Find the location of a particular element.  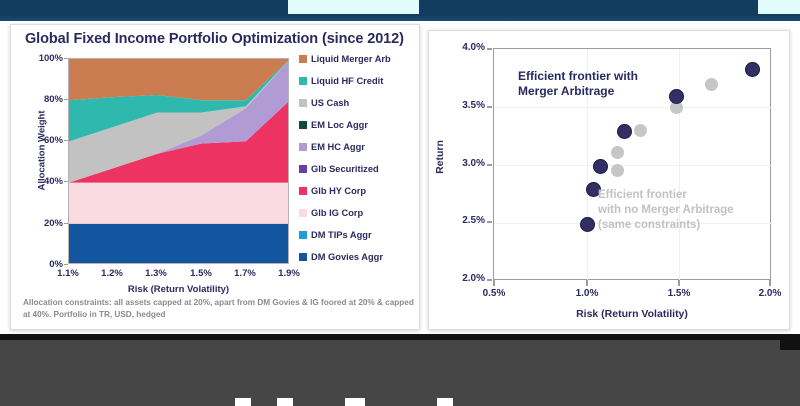

area-chart-xtick-4: 1.7% is located at coordinates (245, 273).